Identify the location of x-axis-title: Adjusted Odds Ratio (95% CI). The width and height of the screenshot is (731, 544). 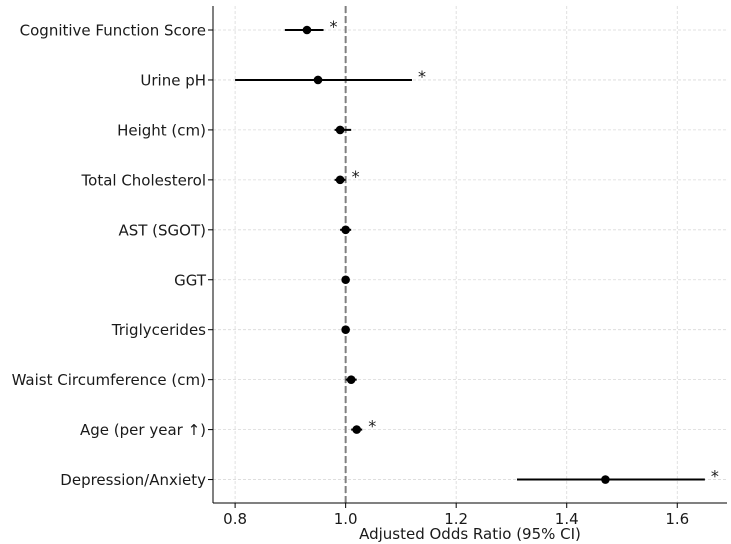
(470, 534).